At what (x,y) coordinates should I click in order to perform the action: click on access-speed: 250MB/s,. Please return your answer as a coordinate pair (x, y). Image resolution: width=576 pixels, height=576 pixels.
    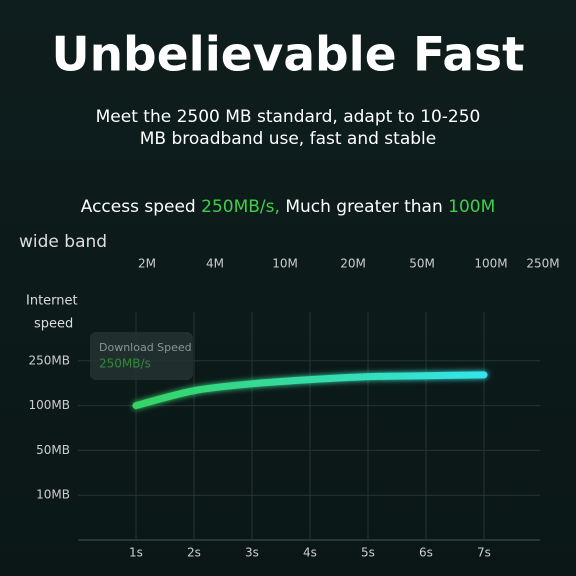
    Looking at the image, I should click on (240, 207).